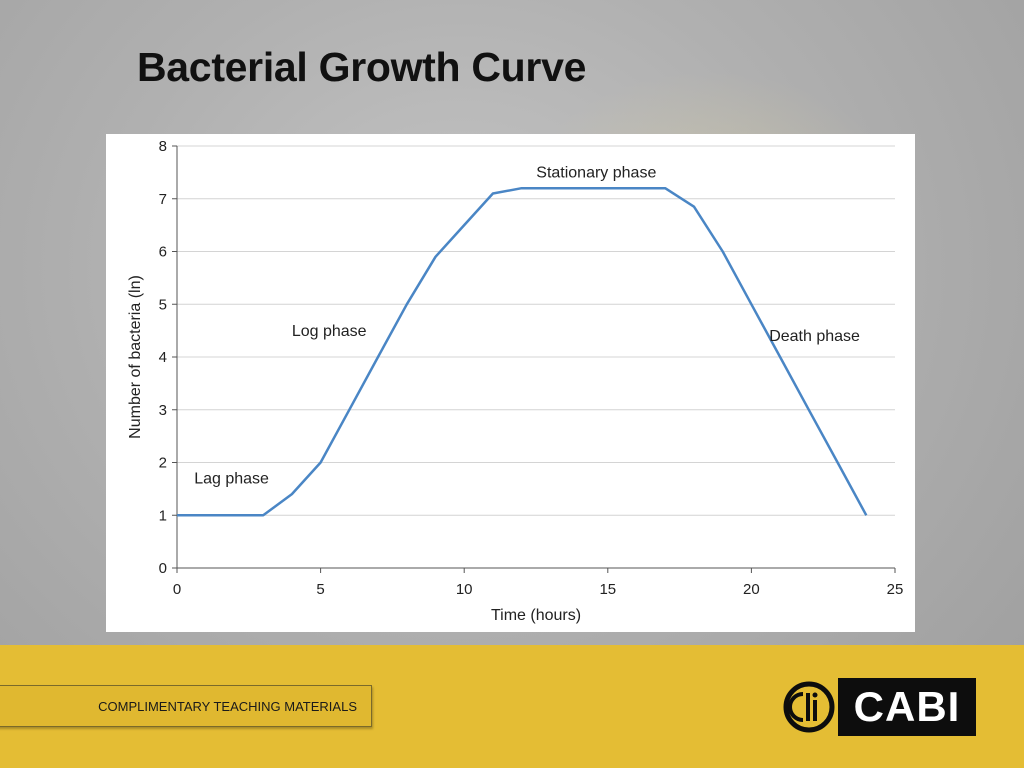 This screenshot has height=768, width=1024. I want to click on y-tick-label-1: 1, so click(163, 515).